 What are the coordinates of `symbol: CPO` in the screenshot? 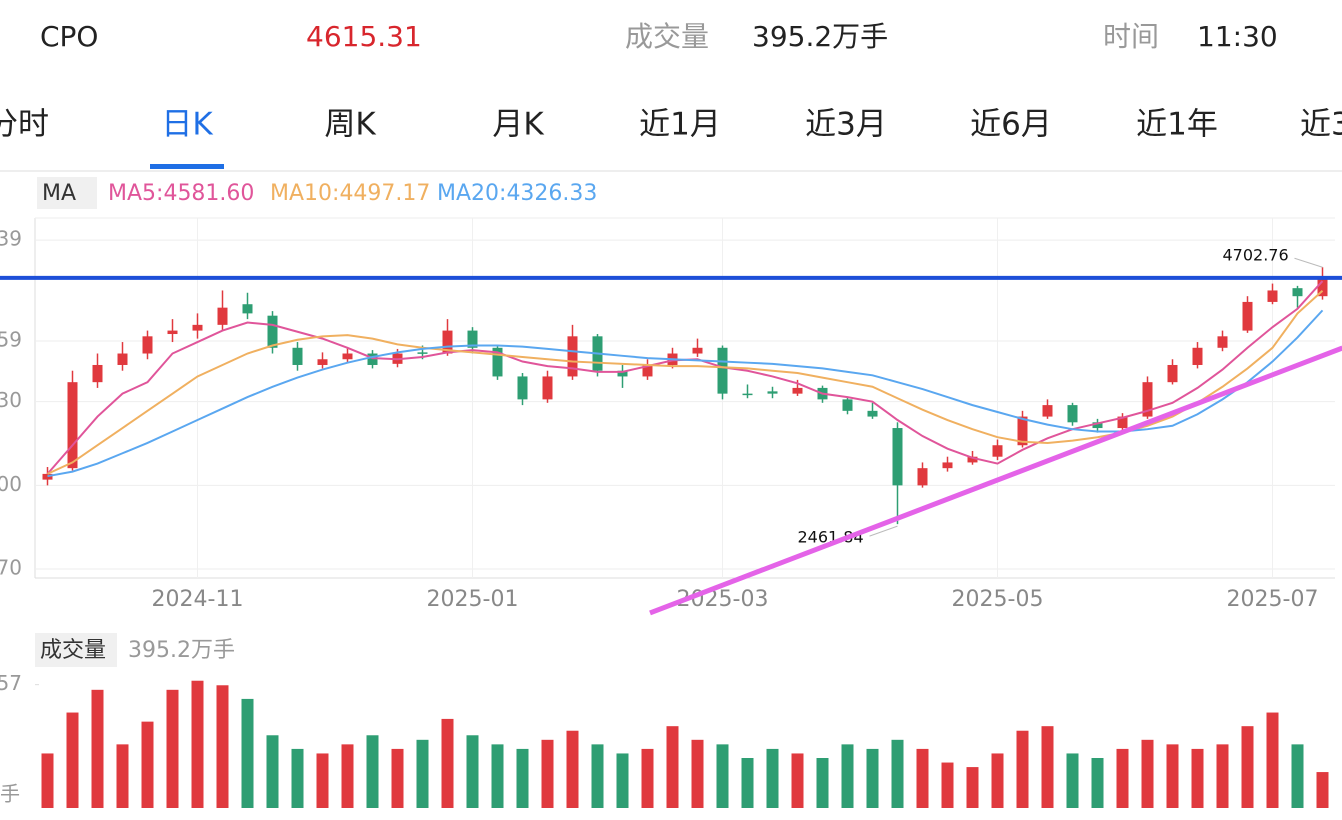 It's located at (69, 36).